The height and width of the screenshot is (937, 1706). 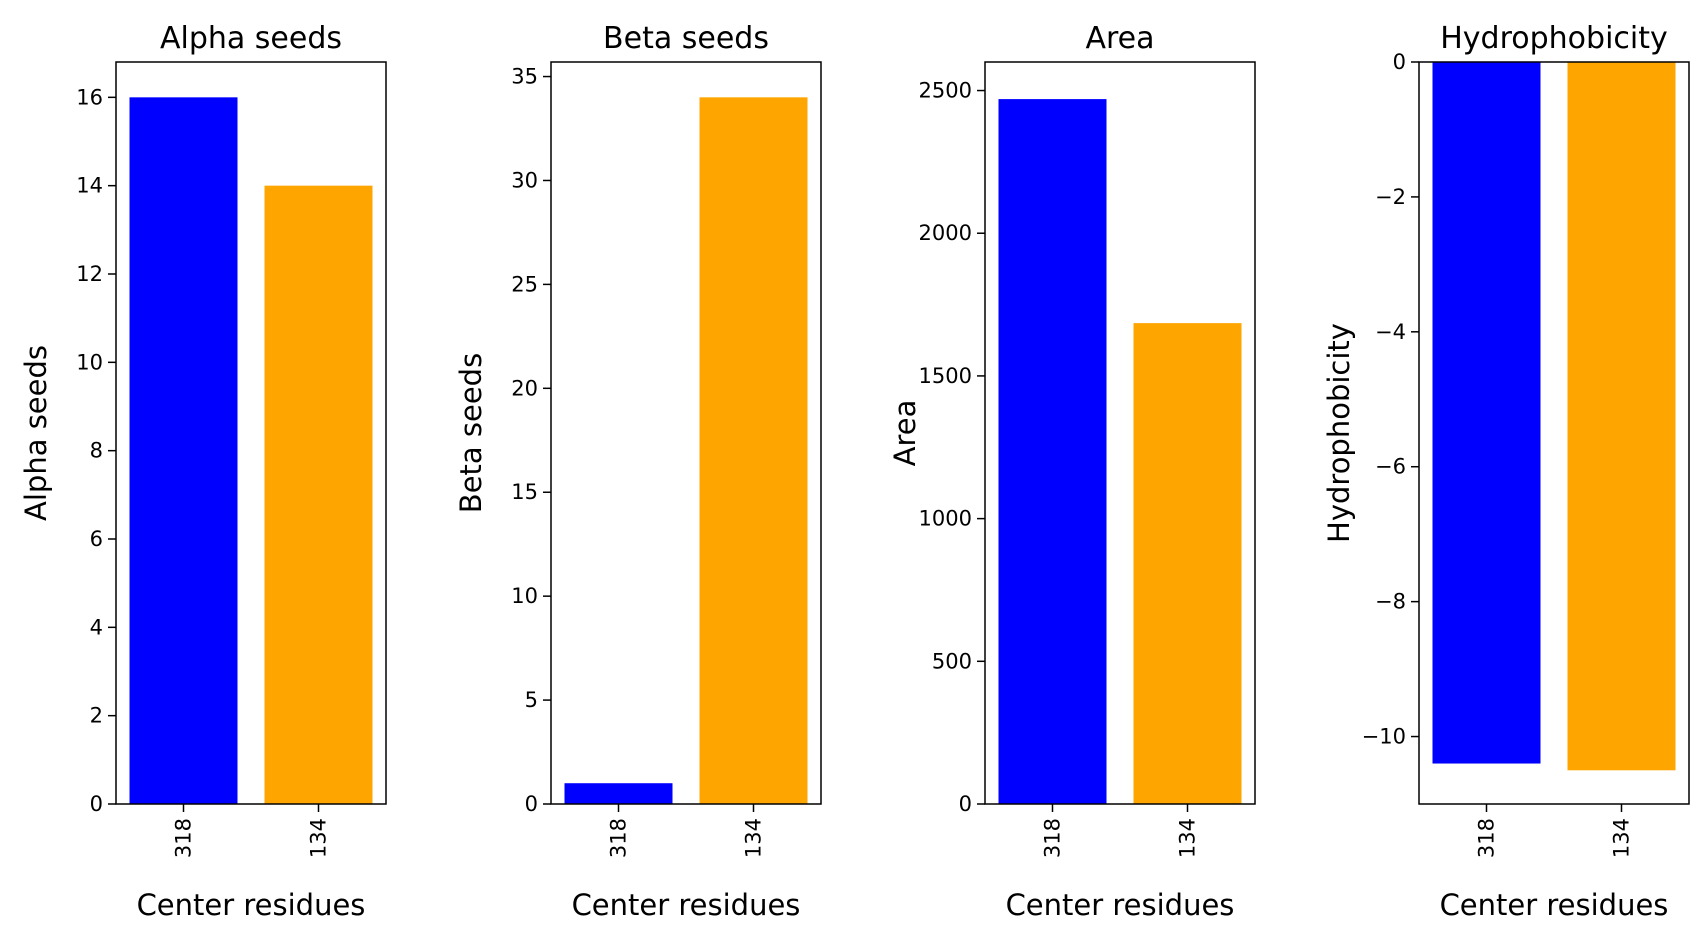 What do you see at coordinates (96, 627) in the screenshot?
I see `y-tick-label: 4` at bounding box center [96, 627].